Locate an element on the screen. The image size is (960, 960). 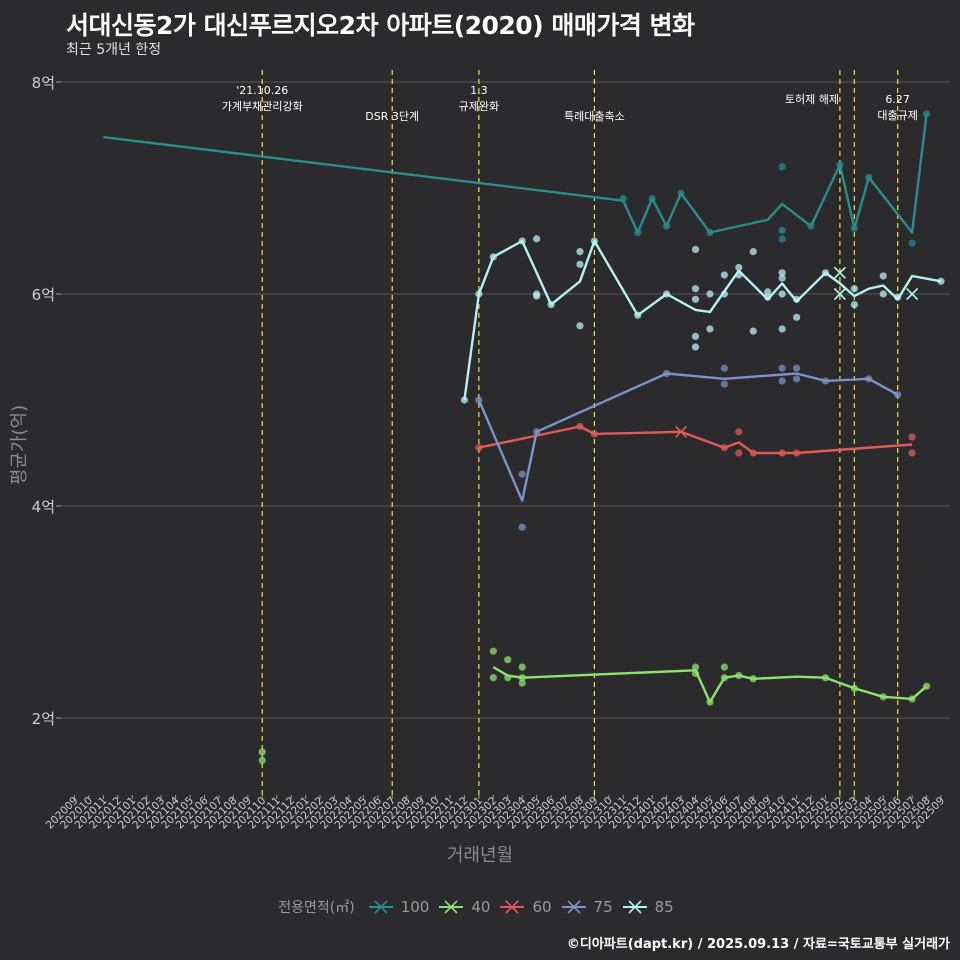
legend: 전용면적(㎡) 100 40 60 75 85 is located at coordinates (480, 907).